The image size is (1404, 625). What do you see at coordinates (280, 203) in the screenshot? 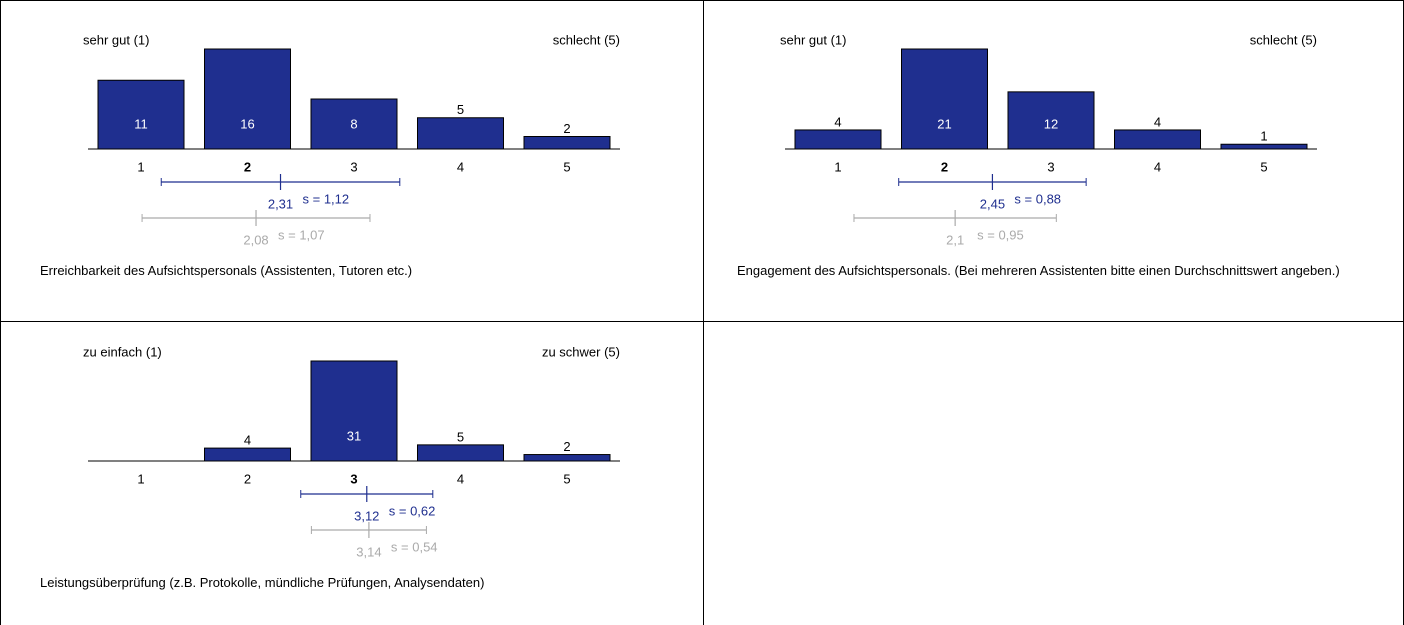
I see `mean-label: 2,31` at bounding box center [280, 203].